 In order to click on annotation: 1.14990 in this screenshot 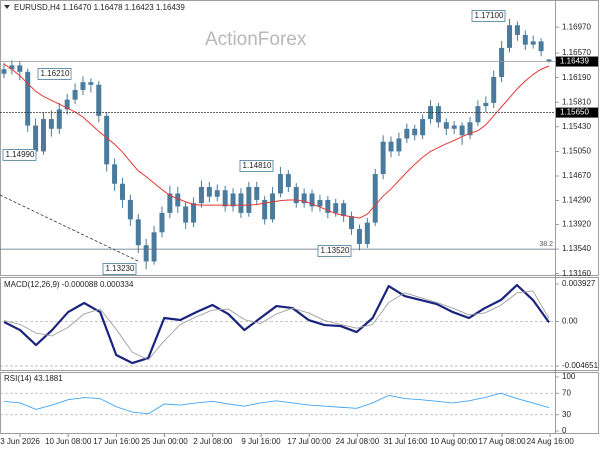, I will do `click(20, 154)`.